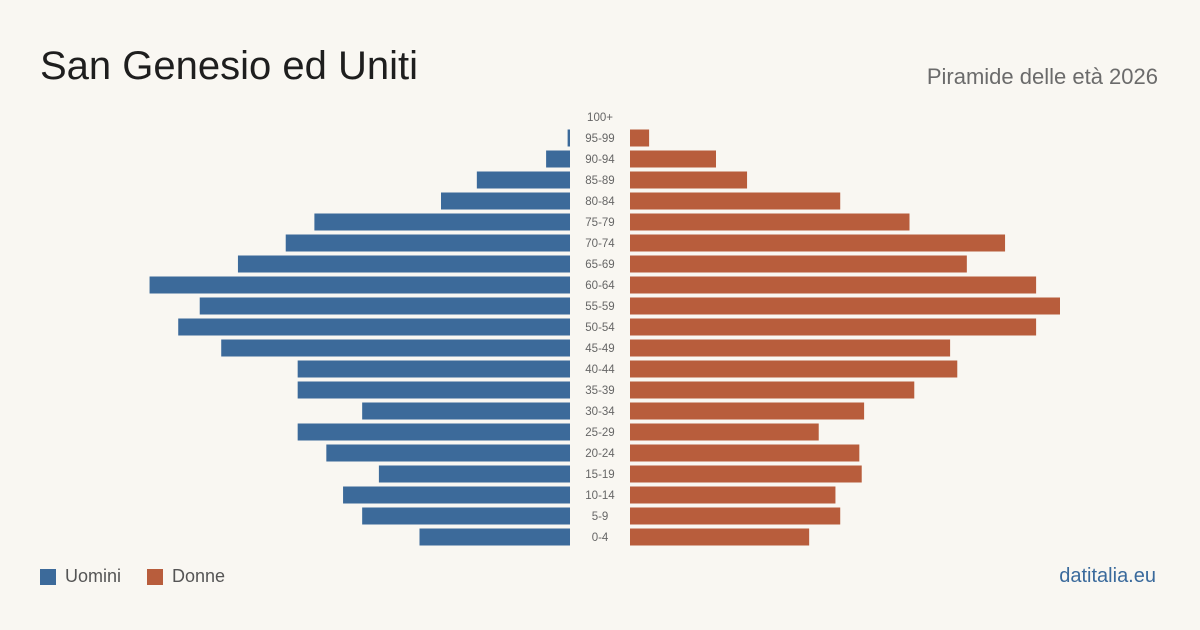 This screenshot has width=1200, height=630. I want to click on legend: Uomini Donne, so click(145, 576).